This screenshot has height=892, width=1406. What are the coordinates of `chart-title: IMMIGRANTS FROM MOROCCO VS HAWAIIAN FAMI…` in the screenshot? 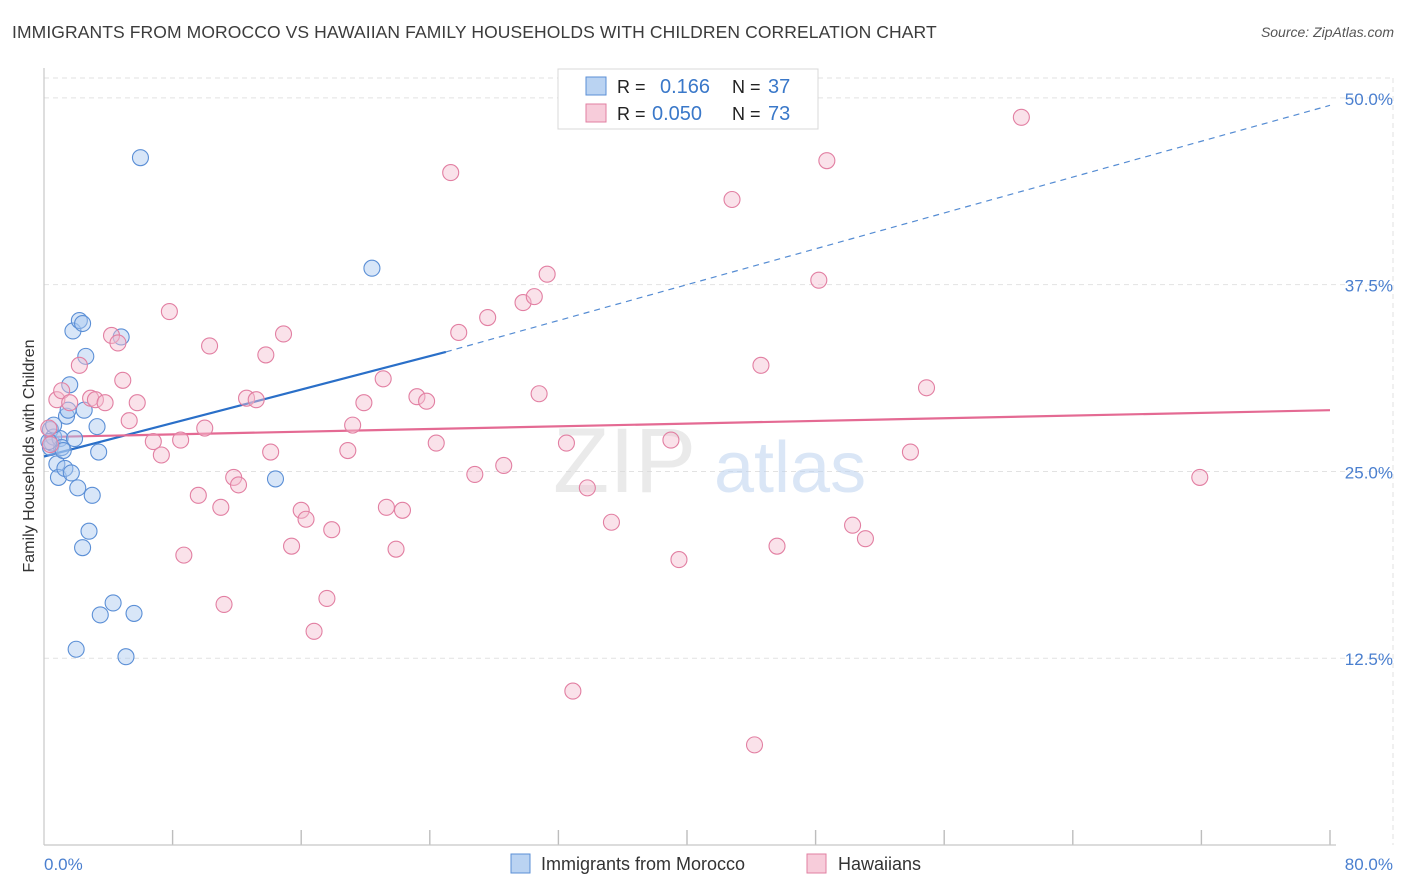 It's located at (474, 32).